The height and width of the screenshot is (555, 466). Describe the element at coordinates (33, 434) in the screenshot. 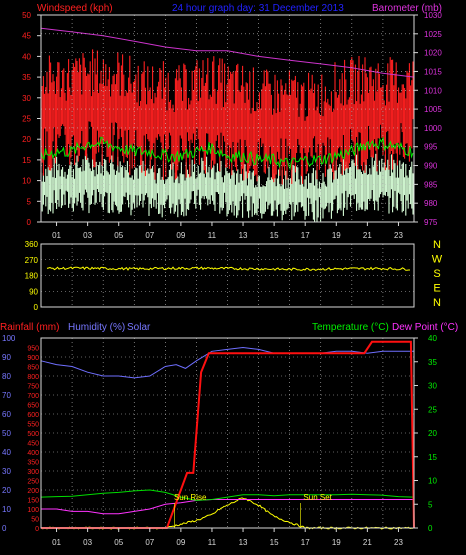

I see `rainfall-tick-label: 500` at that location.